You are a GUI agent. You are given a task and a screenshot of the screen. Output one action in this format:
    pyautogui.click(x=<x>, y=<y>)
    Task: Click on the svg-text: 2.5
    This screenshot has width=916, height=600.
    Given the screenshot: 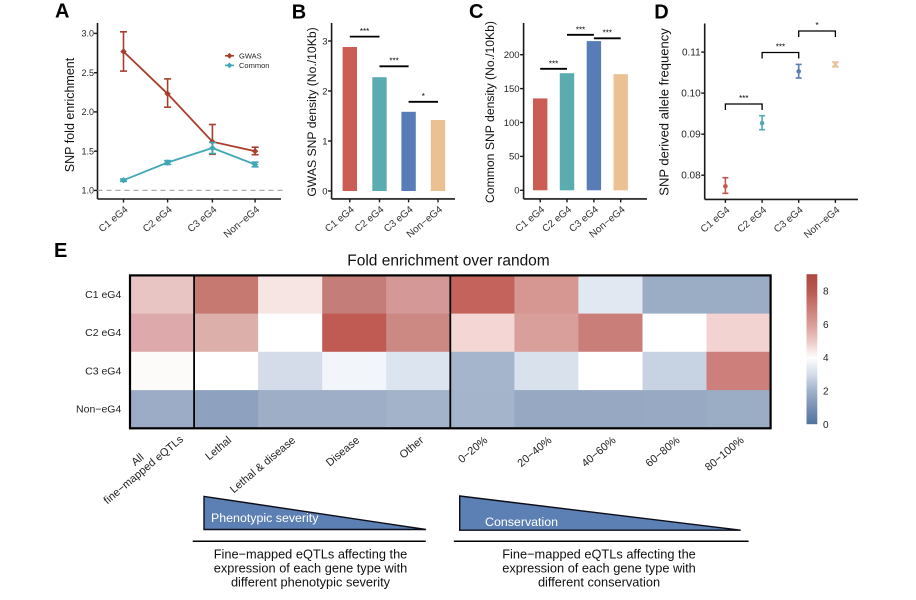 What is the action you would take?
    pyautogui.click(x=87, y=73)
    